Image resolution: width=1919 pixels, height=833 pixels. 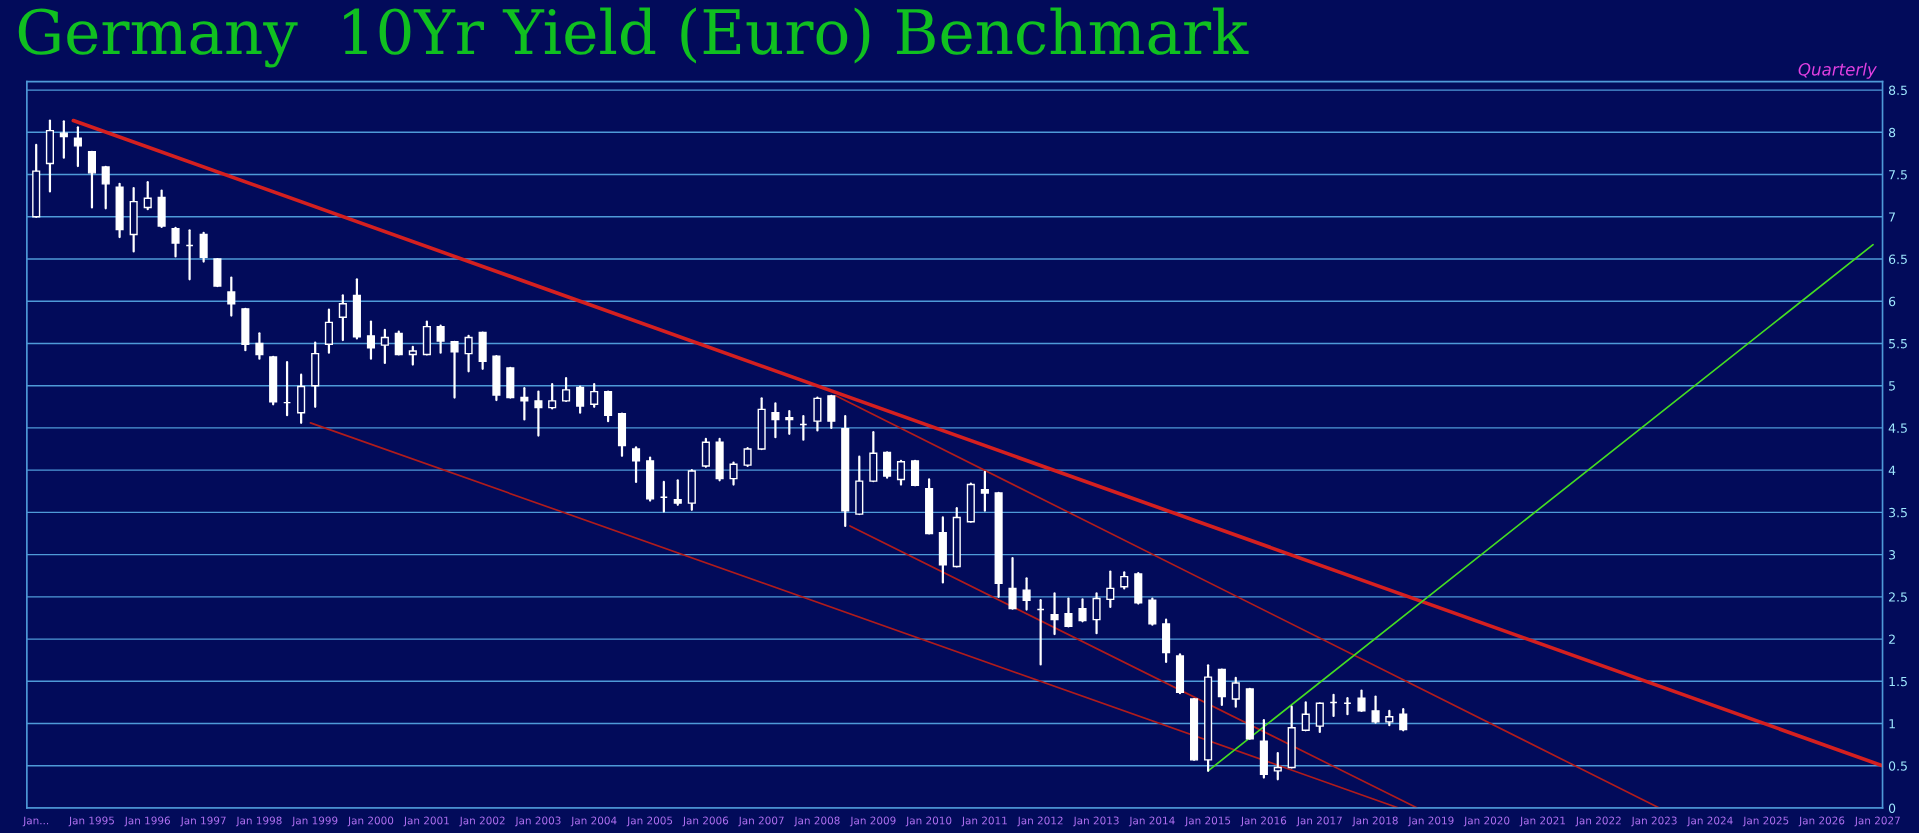 What do you see at coordinates (1892, 386) in the screenshot?
I see `y-tick-label: 5` at bounding box center [1892, 386].